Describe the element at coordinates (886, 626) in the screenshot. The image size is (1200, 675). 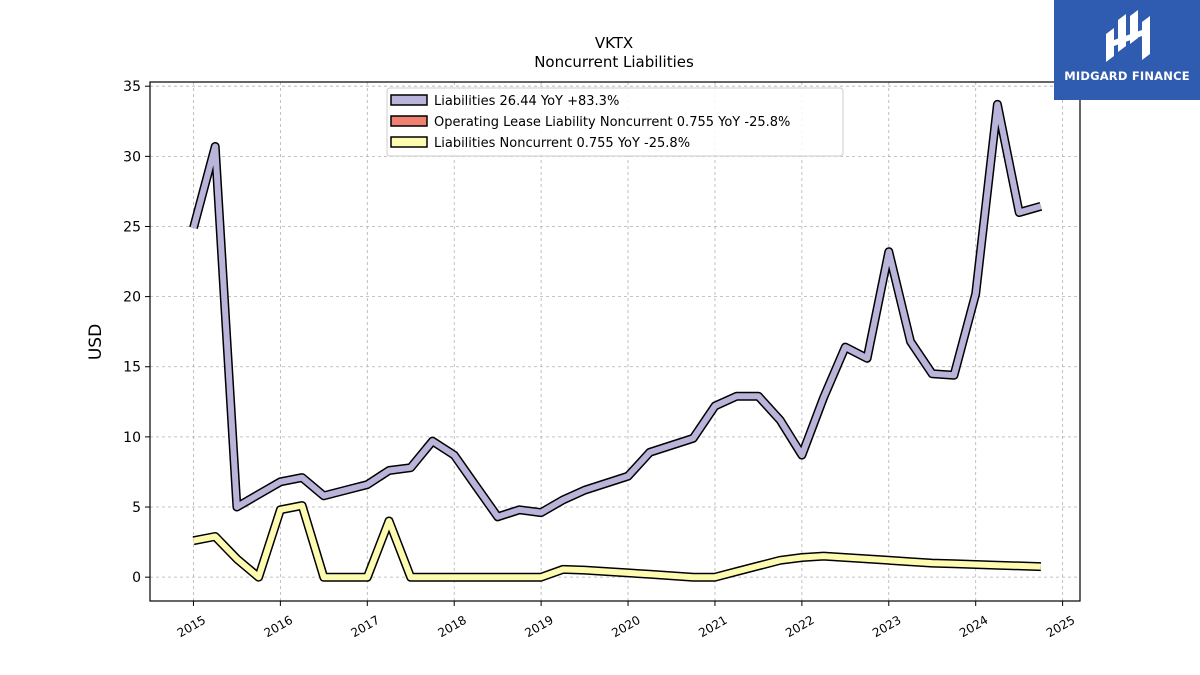
I see `x-tick-label: 2023` at that location.